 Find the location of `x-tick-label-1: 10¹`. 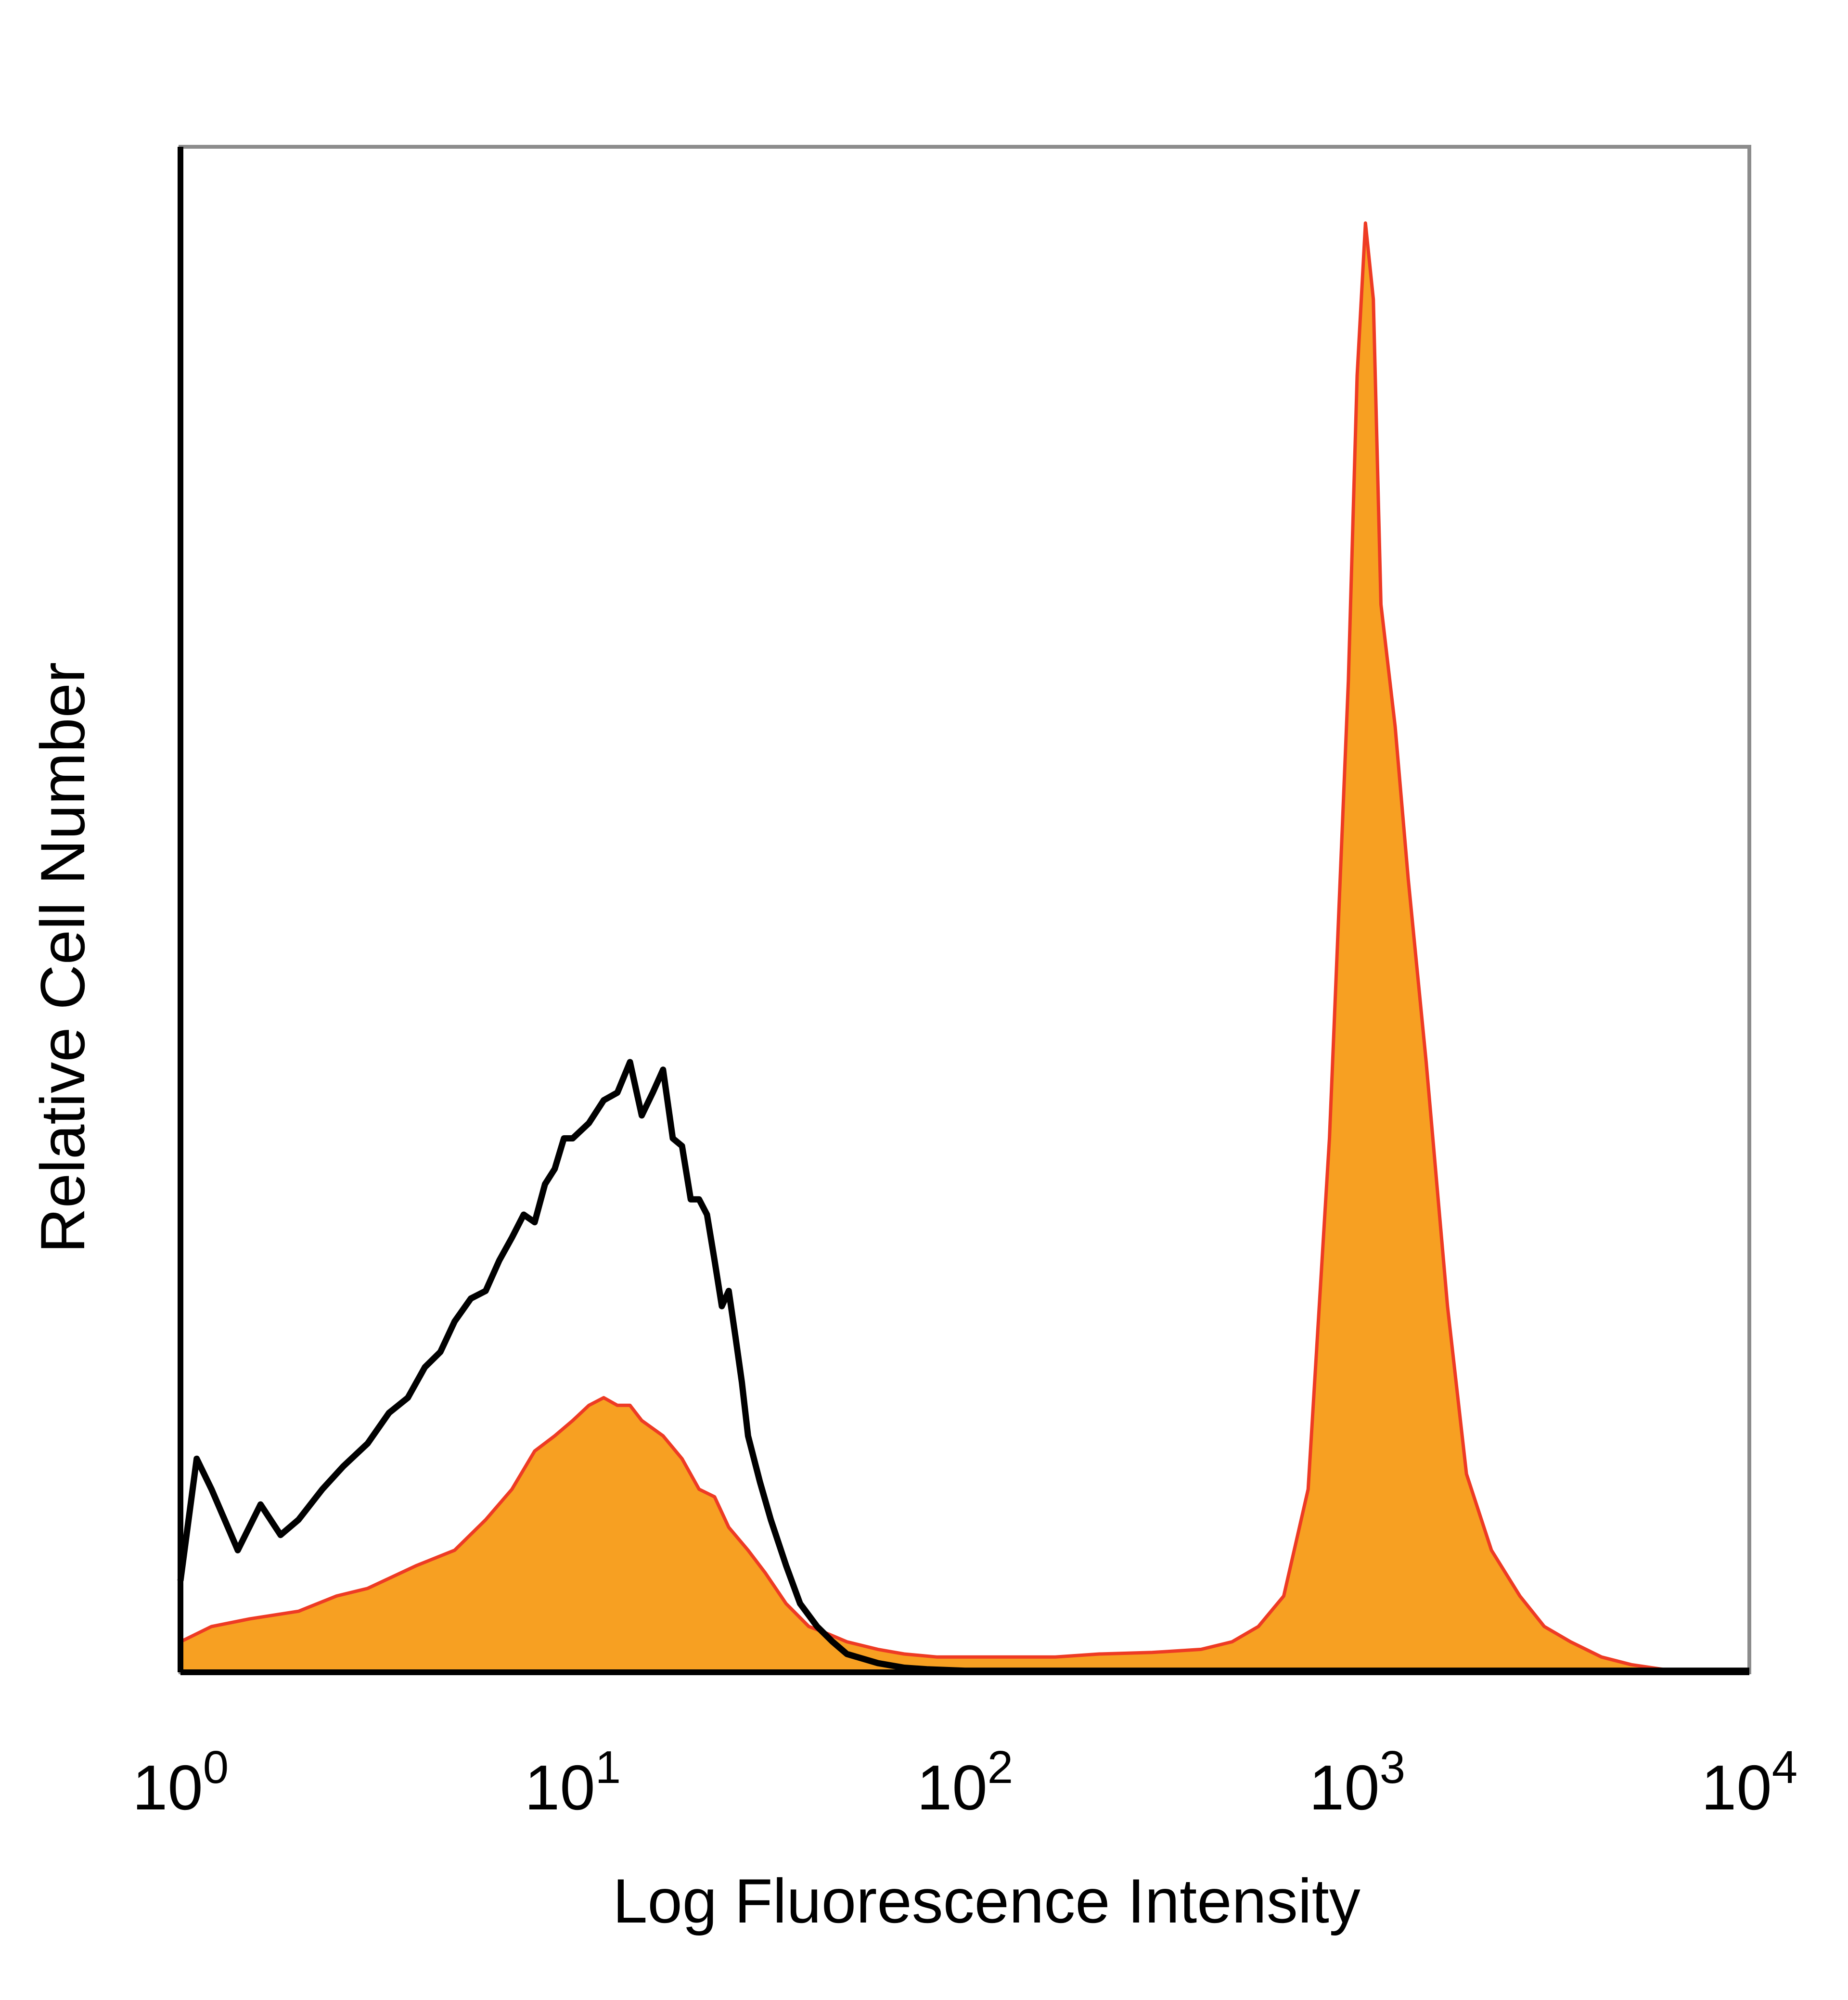

x-tick-label-1: 10¹ is located at coordinates (573, 1782).